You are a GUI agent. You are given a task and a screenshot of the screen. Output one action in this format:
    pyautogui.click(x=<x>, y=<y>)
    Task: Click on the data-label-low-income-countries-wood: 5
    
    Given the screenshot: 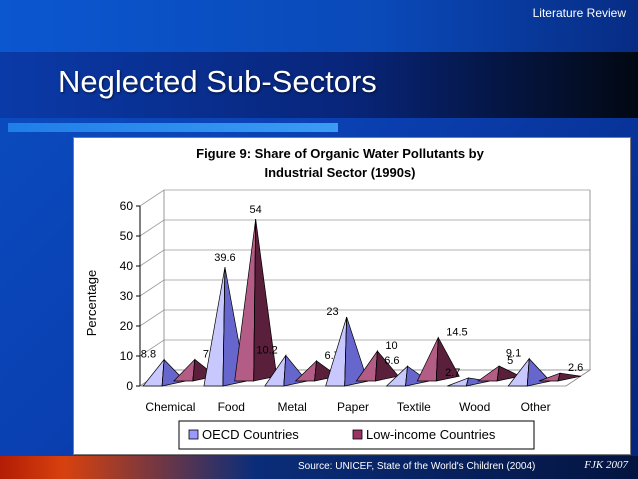 What is the action you would take?
    pyautogui.click(x=510, y=361)
    